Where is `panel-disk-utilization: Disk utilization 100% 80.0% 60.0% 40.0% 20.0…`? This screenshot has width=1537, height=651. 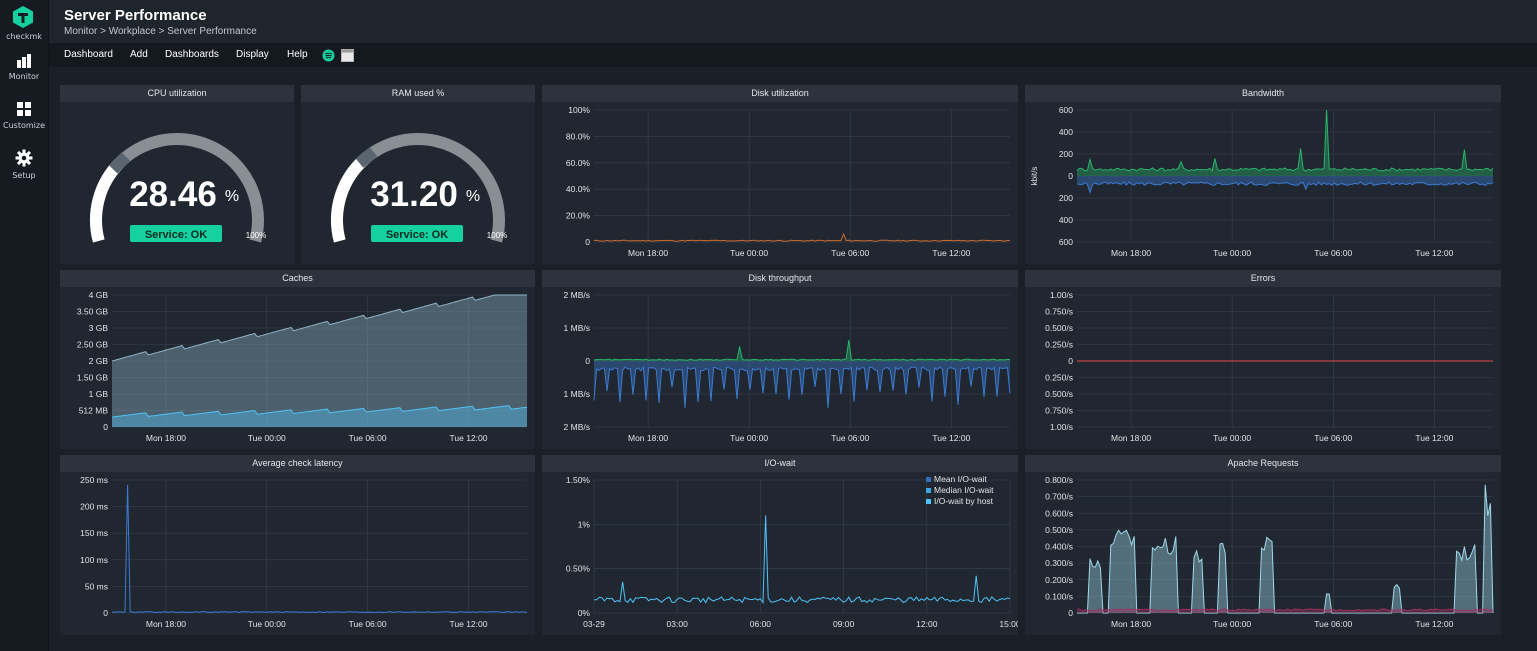 panel-disk-utilization: Disk utilization 100% 80.0% 60.0% 40.0% 20.0… is located at coordinates (780, 174).